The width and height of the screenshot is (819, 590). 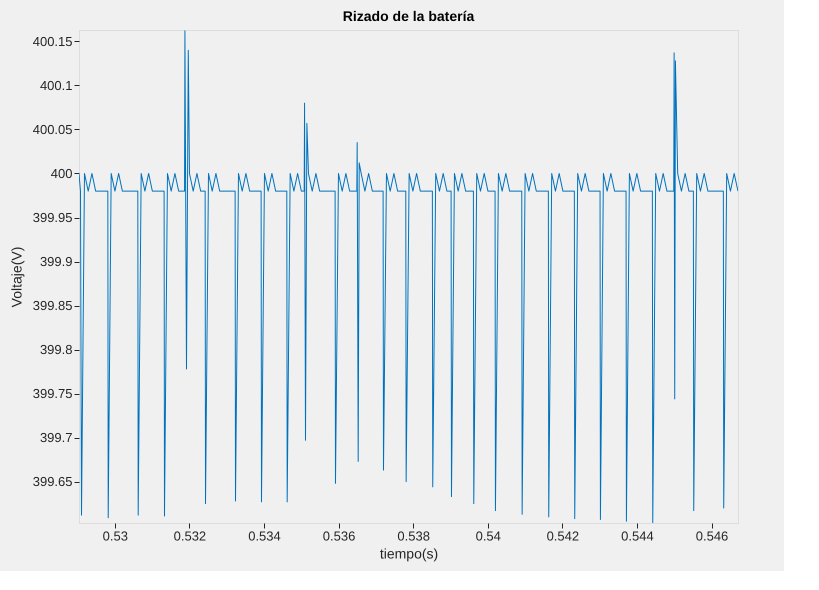 What do you see at coordinates (52, 129) in the screenshot?
I see `y-tick-label: 400.05` at bounding box center [52, 129].